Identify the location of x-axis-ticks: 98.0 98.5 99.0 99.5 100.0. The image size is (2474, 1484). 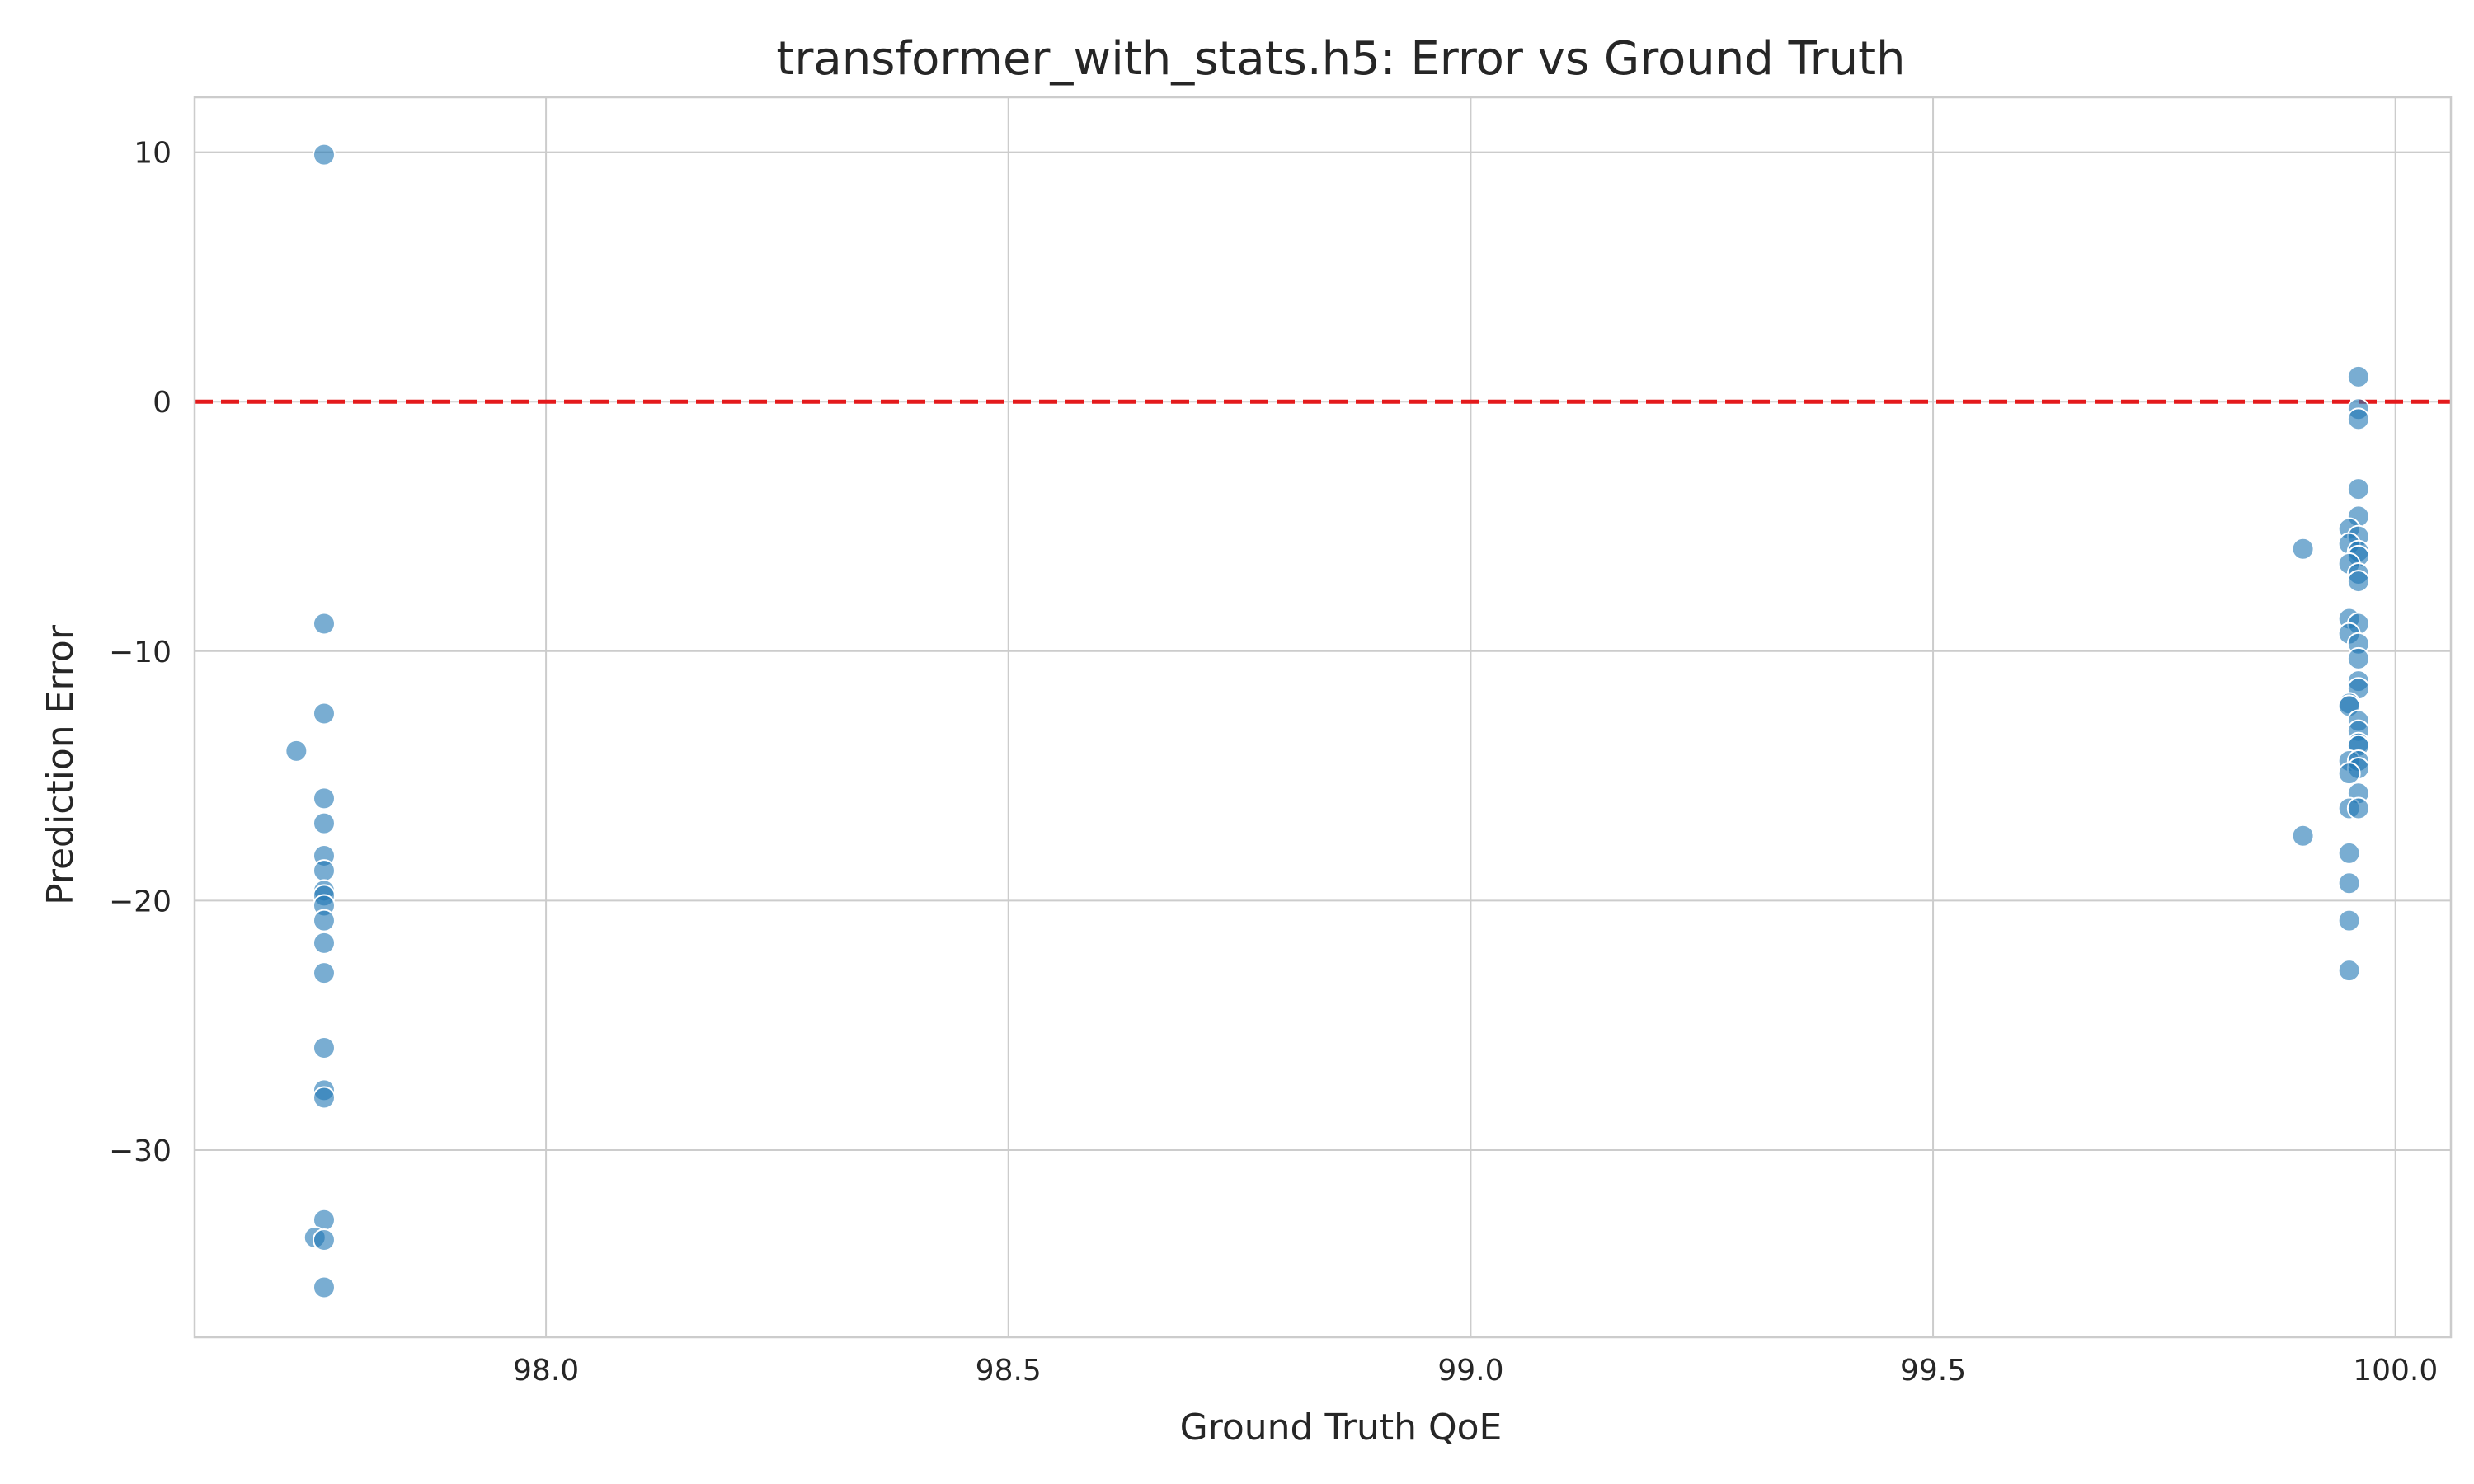
(1475, 1371).